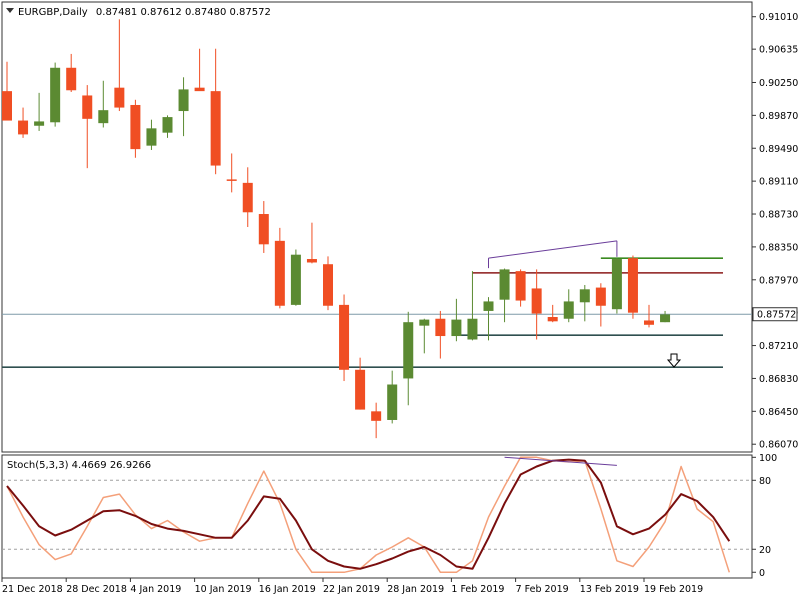 Image resolution: width=800 pixels, height=604 pixels. What do you see at coordinates (287, 589) in the screenshot?
I see `date-tick-label: 16 Jan 2019` at bounding box center [287, 589].